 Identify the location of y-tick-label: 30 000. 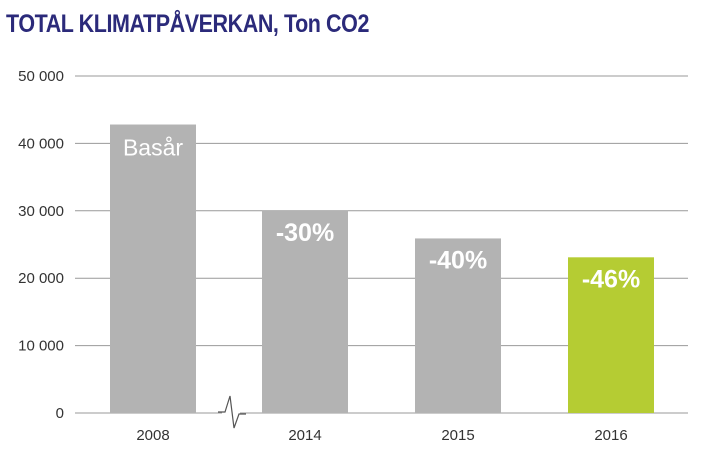
(41, 211).